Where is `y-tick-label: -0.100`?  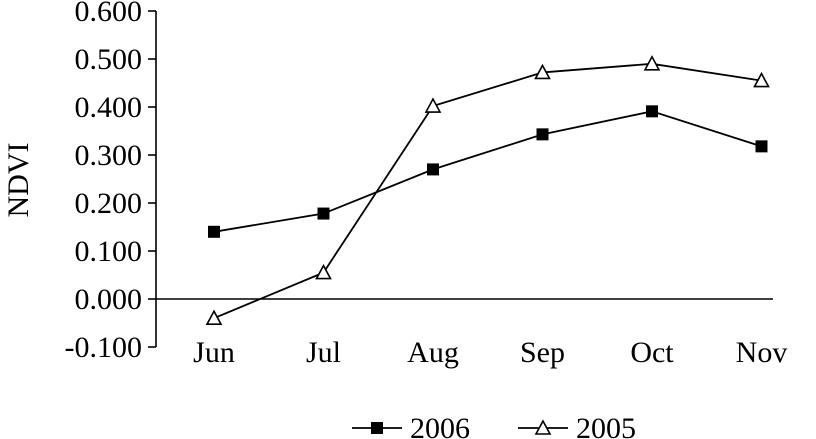
y-tick-label: -0.100 is located at coordinates (104, 347).